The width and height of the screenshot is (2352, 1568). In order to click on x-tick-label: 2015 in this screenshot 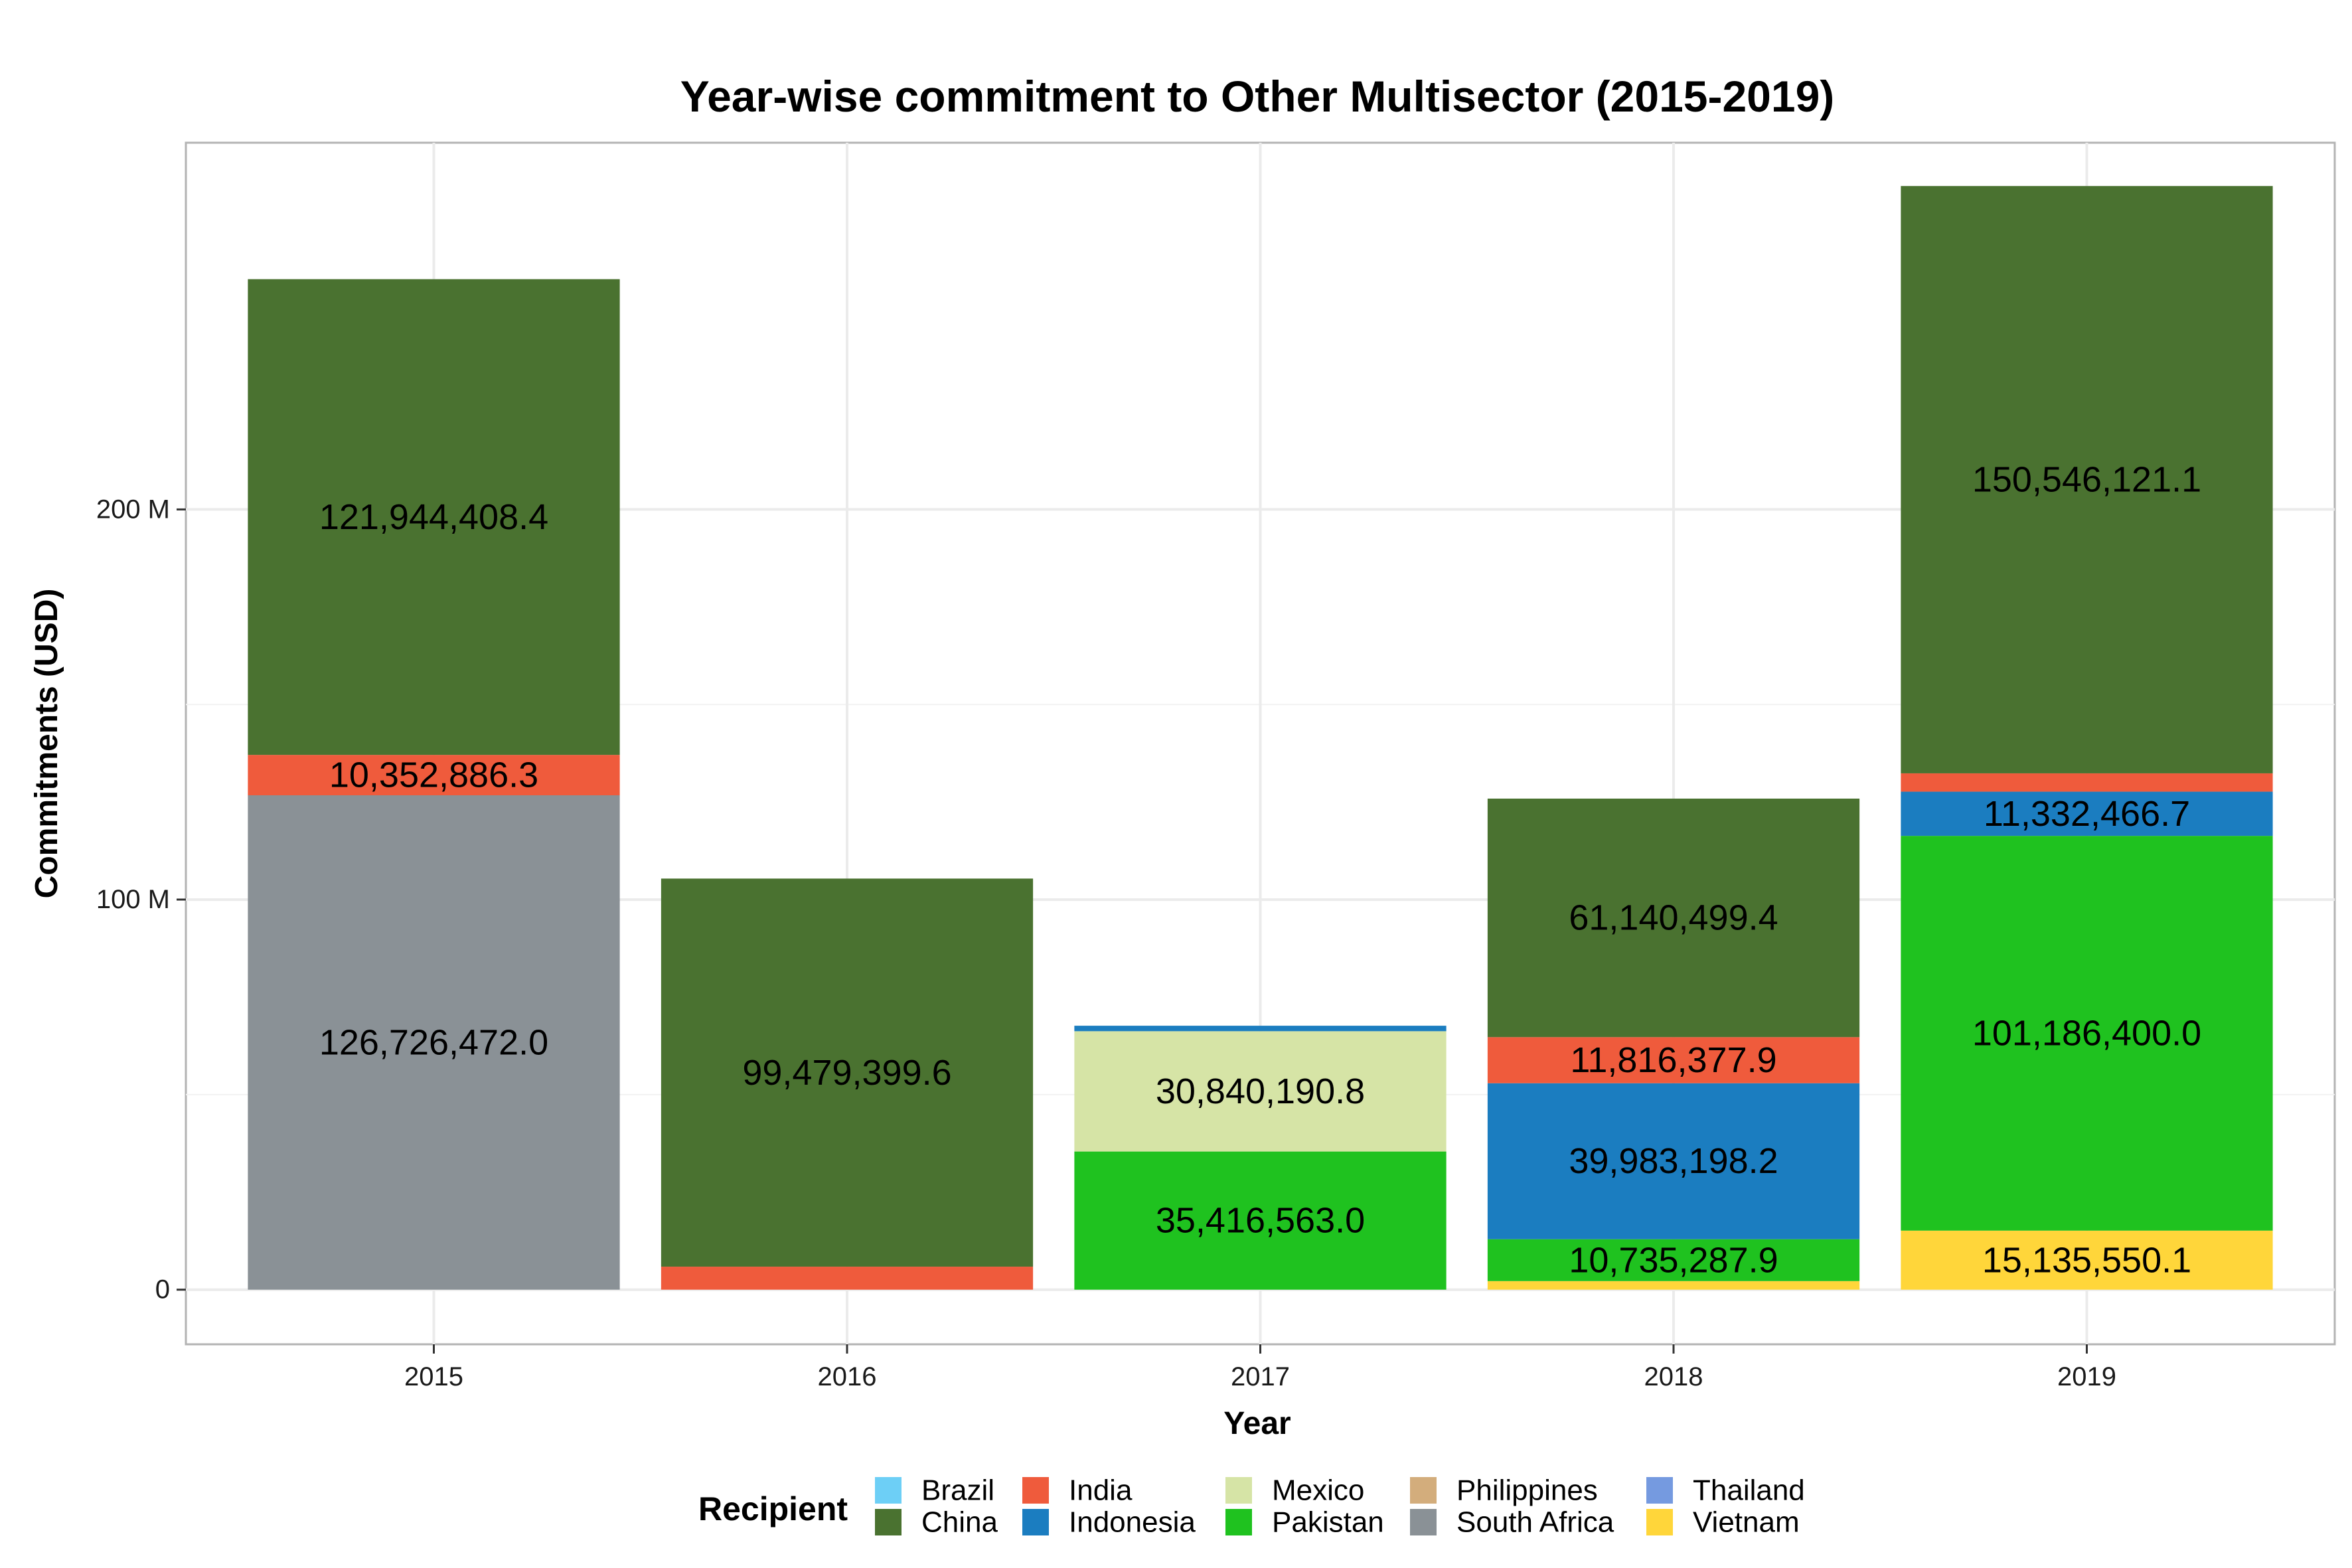, I will do `click(434, 1376)`.